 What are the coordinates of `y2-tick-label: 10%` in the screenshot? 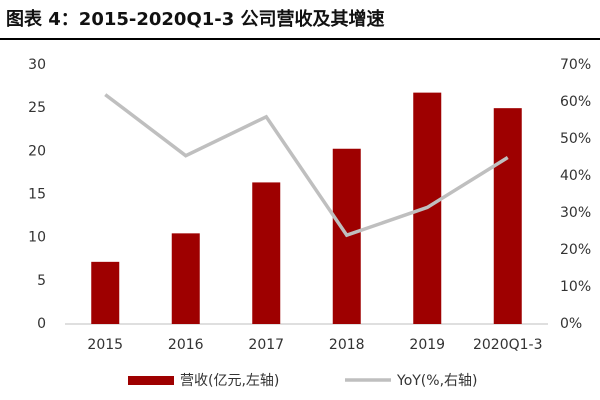 It's located at (575, 287).